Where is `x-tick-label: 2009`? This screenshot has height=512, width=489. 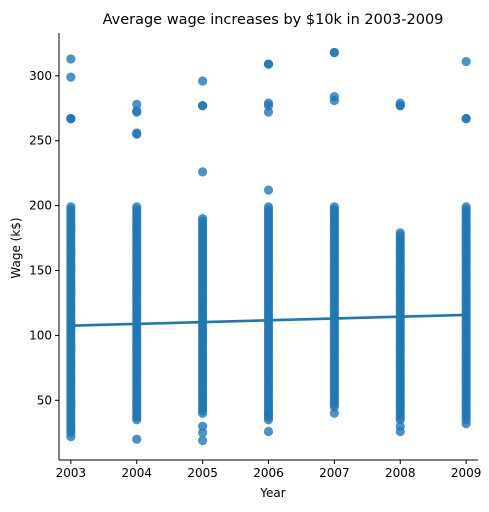
x-tick-label: 2009 is located at coordinates (466, 473).